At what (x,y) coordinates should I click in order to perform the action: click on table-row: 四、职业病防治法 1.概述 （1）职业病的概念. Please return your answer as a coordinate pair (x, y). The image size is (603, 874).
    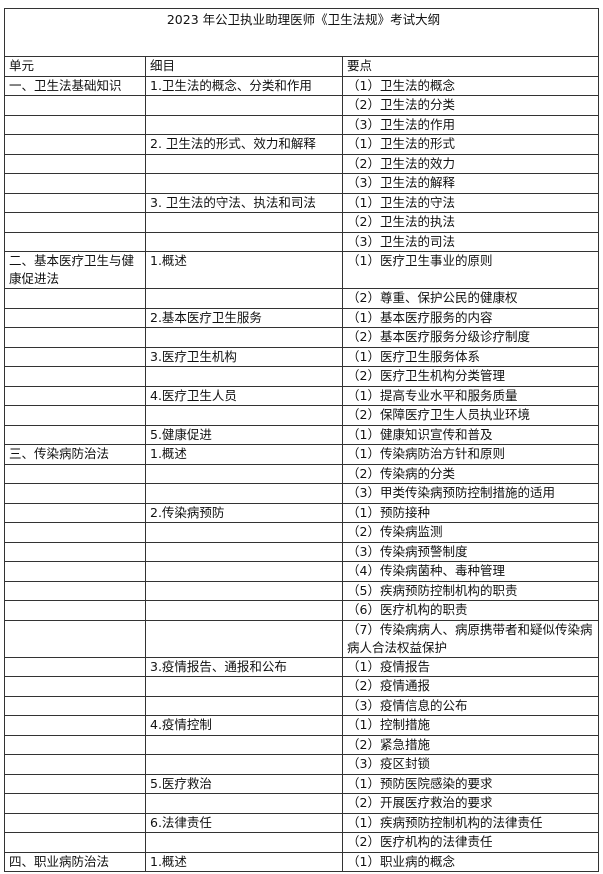
    Looking at the image, I should click on (301, 861).